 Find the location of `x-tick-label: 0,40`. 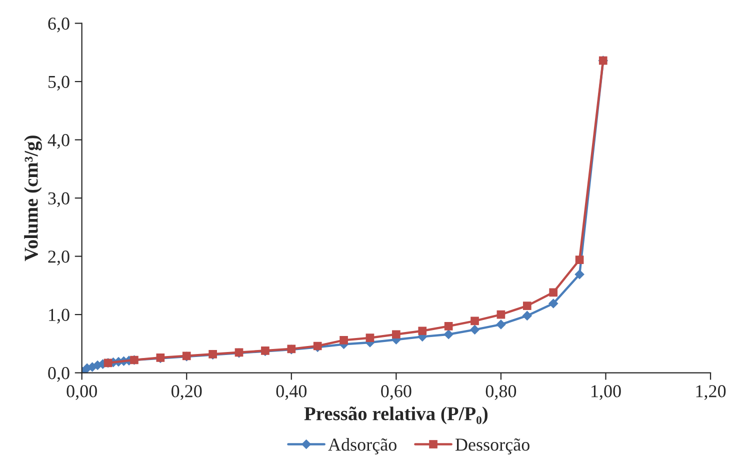

x-tick-label: 0,40 is located at coordinates (291, 392).